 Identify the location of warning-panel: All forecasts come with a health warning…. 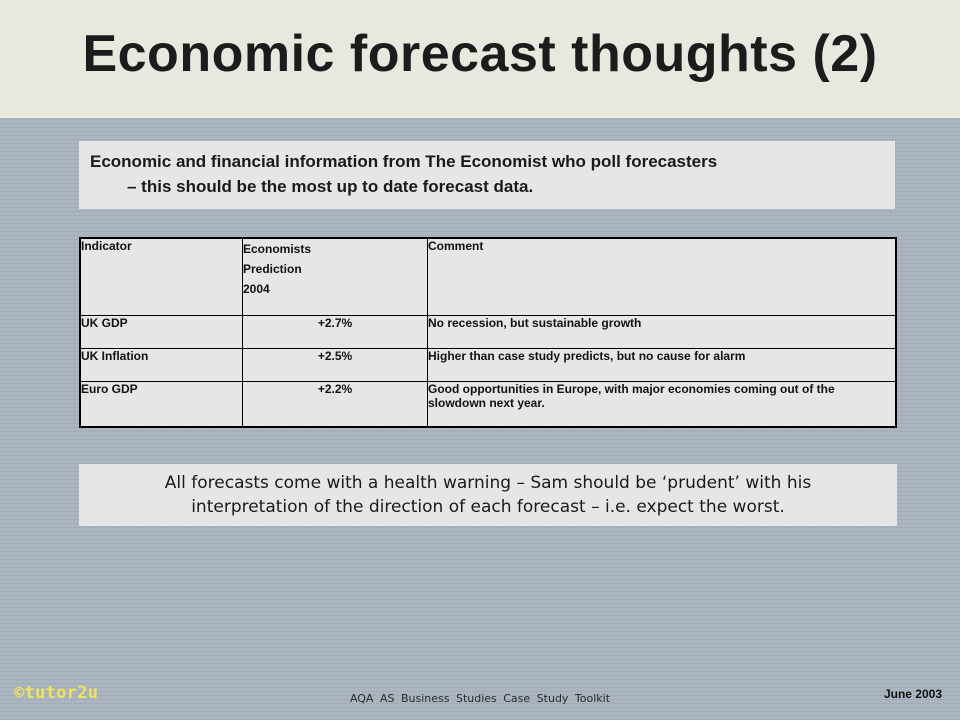
(488, 495).